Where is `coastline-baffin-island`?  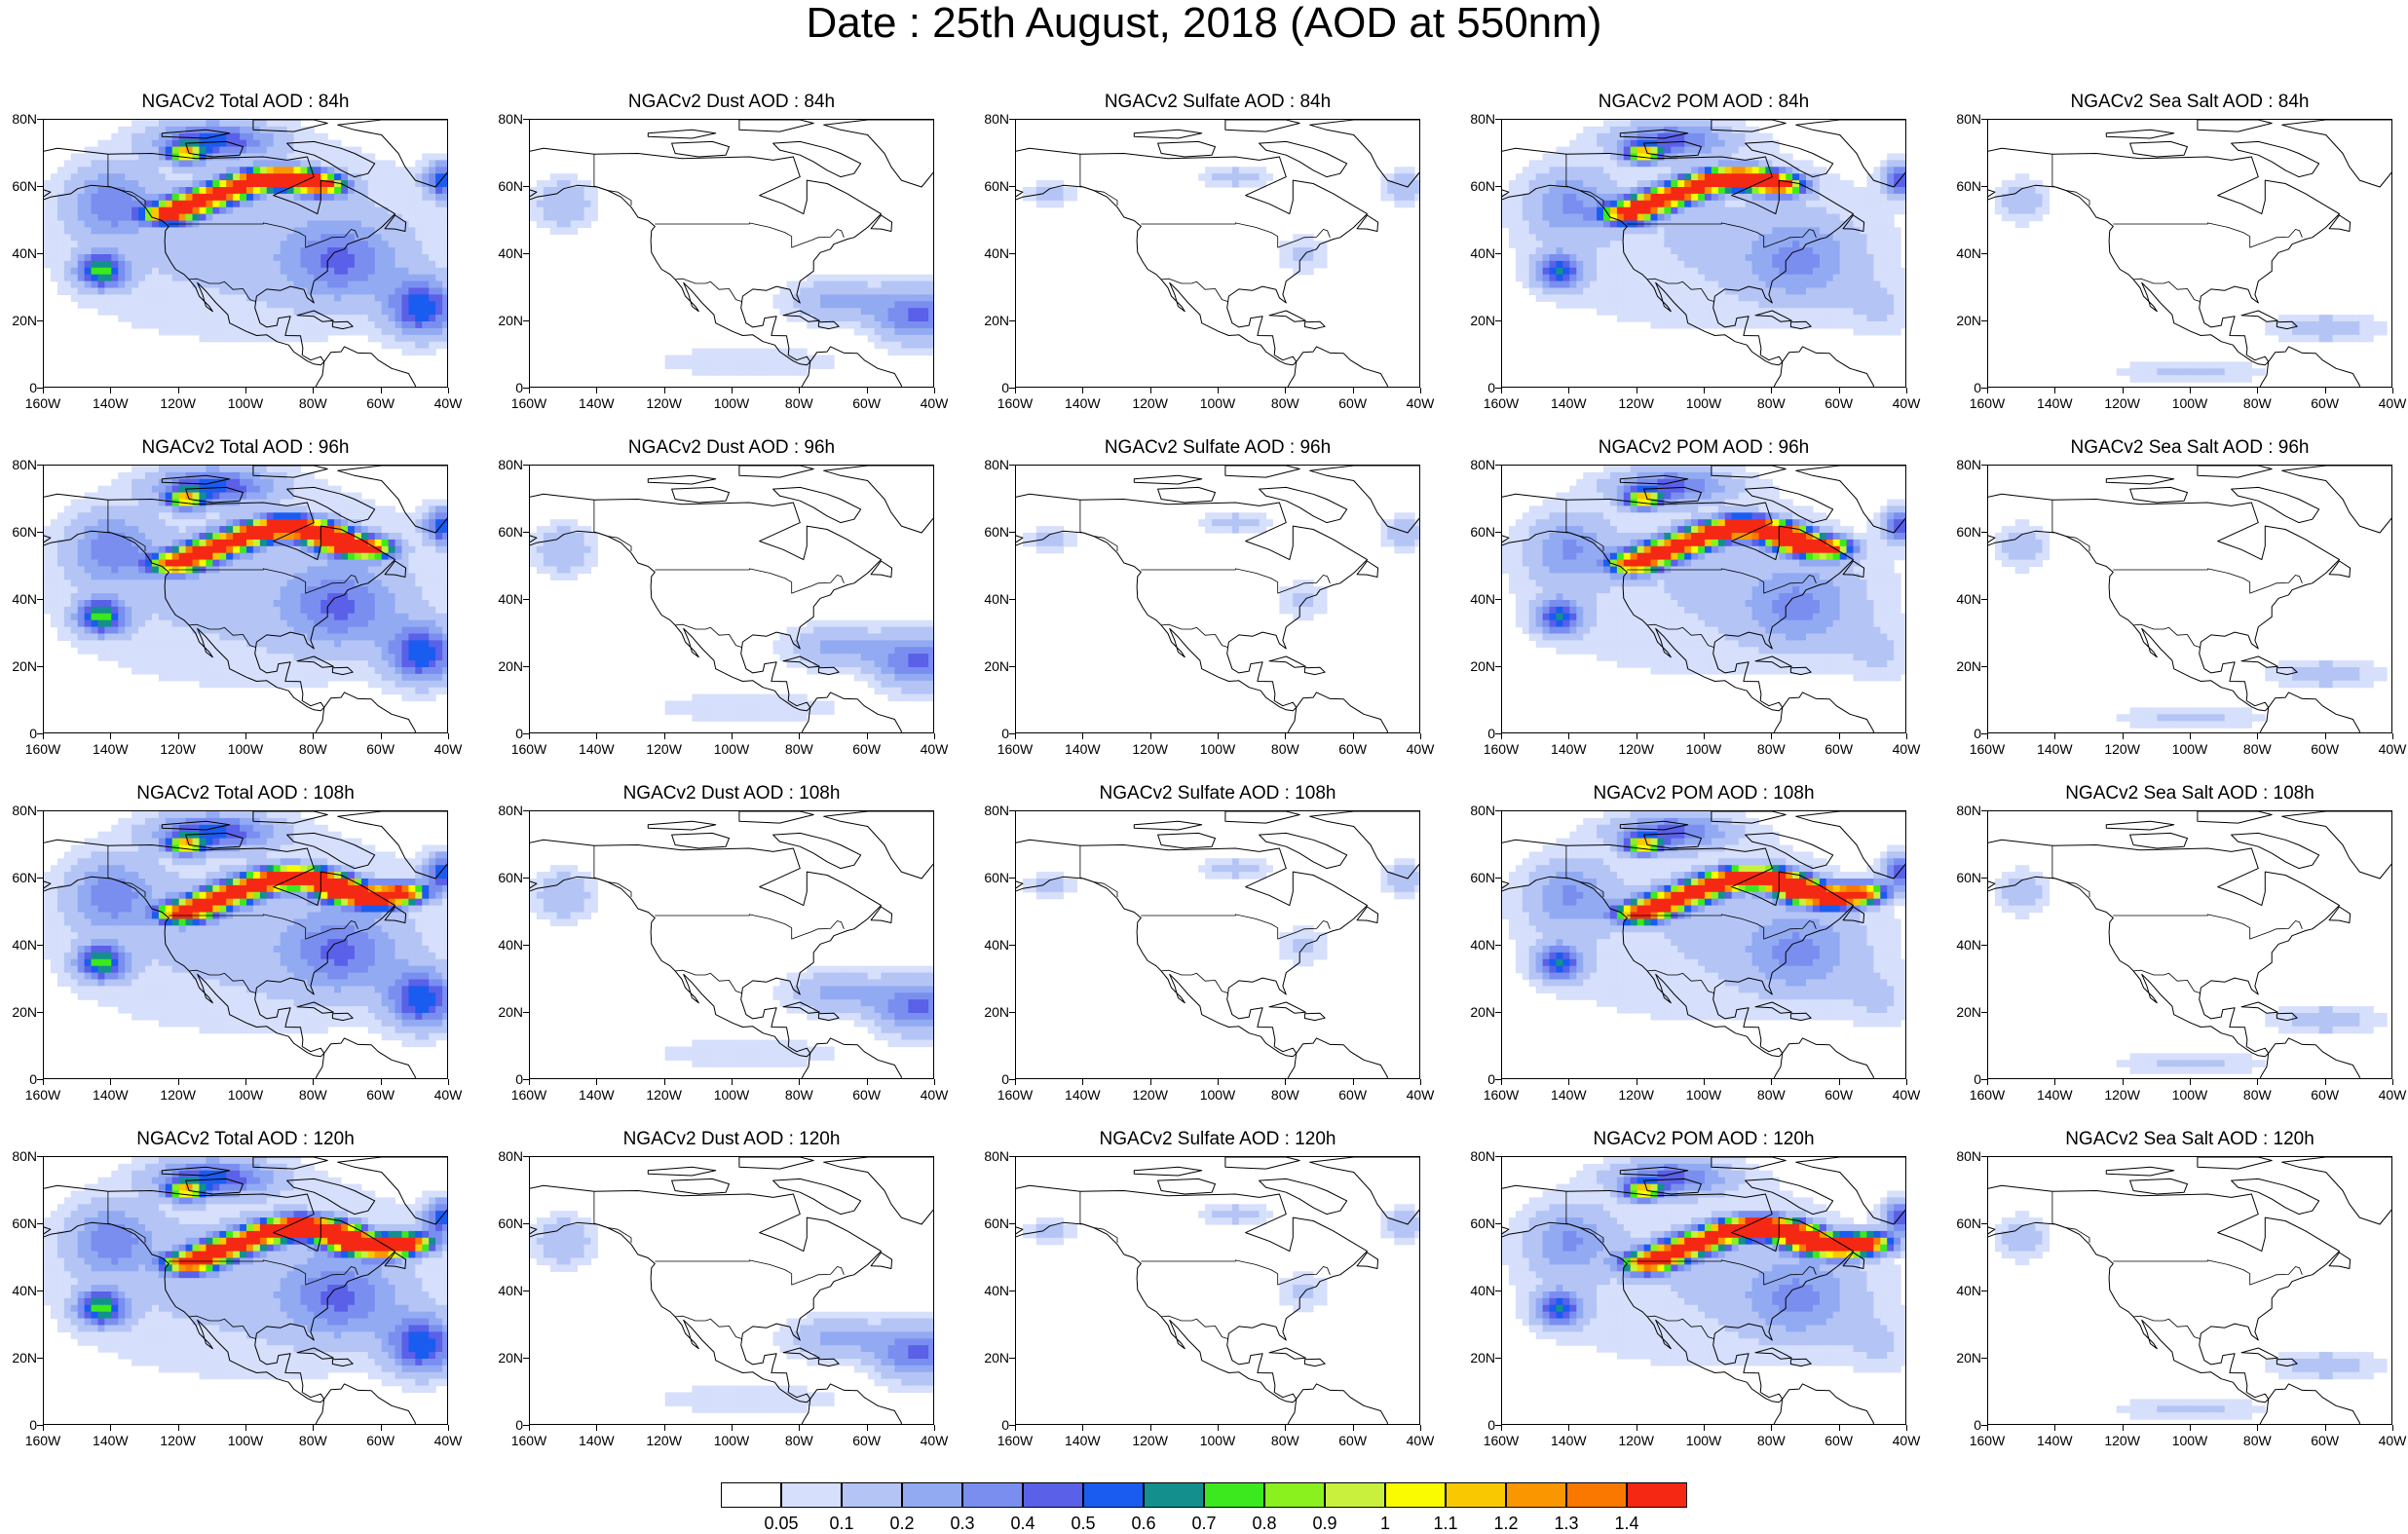
coastline-baffin-island is located at coordinates (1303, 1196).